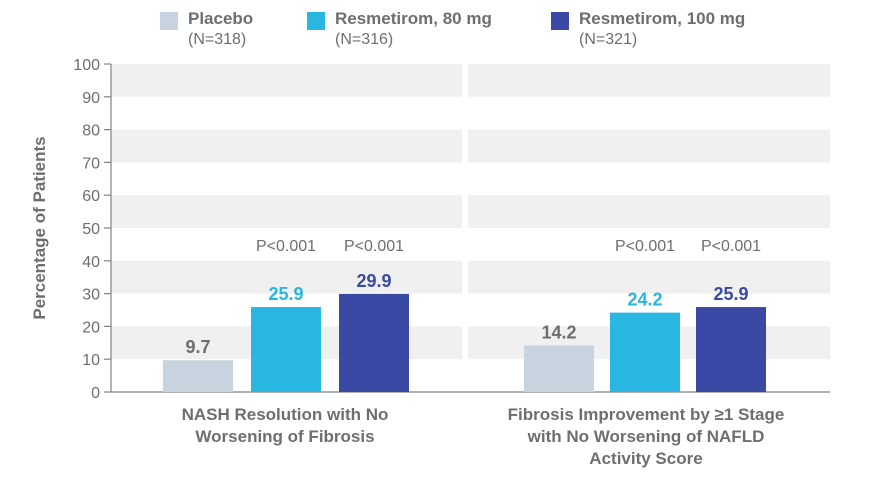 The width and height of the screenshot is (887, 495). Describe the element at coordinates (285, 294) in the screenshot. I see `value-label-resmetirom-80-group-1: 25.9` at that location.